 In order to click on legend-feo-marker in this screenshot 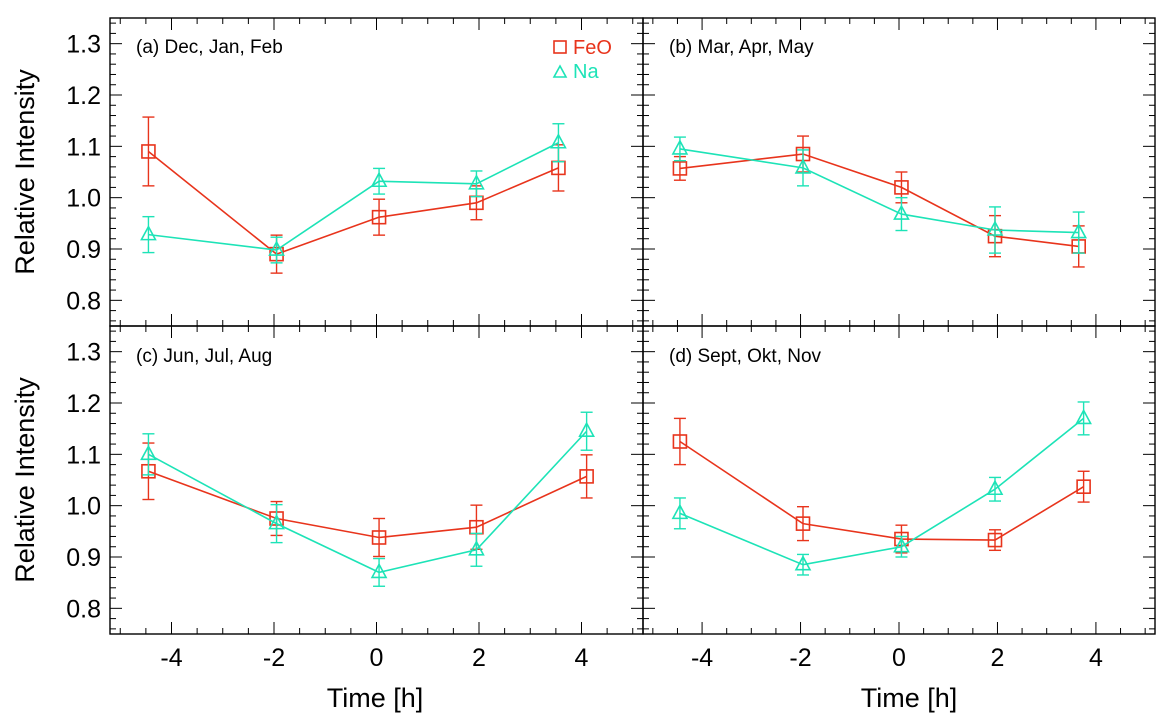, I will do `click(560, 47)`.